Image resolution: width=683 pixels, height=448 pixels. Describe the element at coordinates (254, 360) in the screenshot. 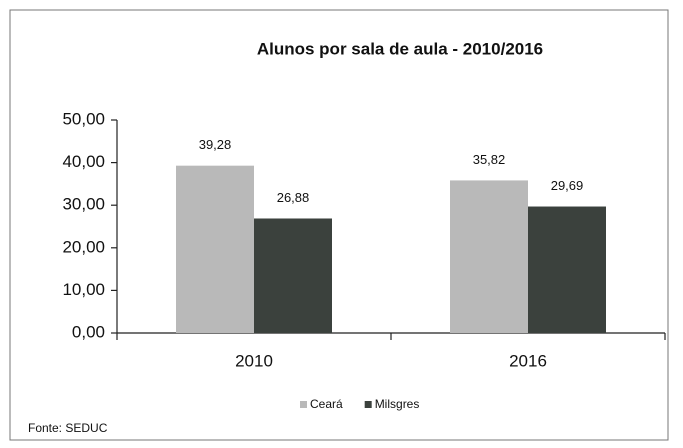

I see `x-tick-label: 2010` at that location.